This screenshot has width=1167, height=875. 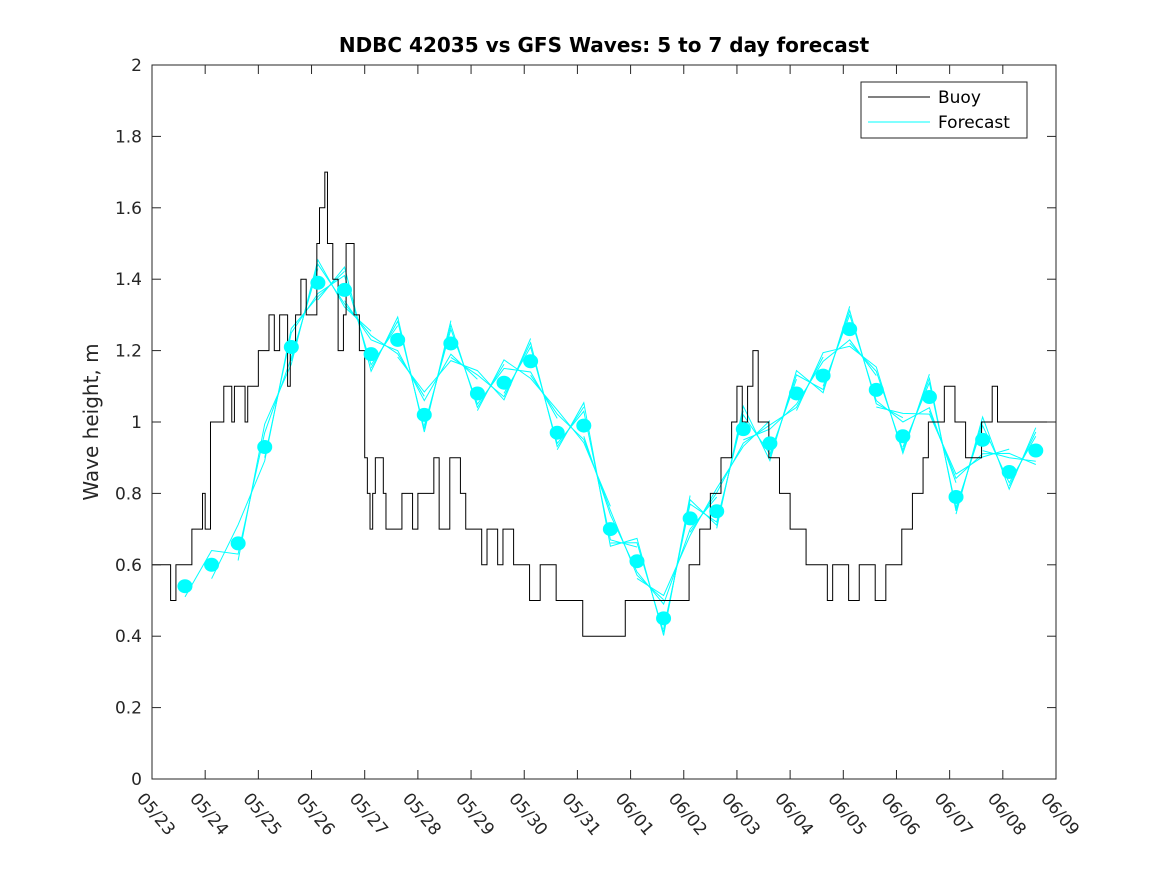 What do you see at coordinates (128, 566) in the screenshot?
I see `y-tick-label: 0.6` at bounding box center [128, 566].